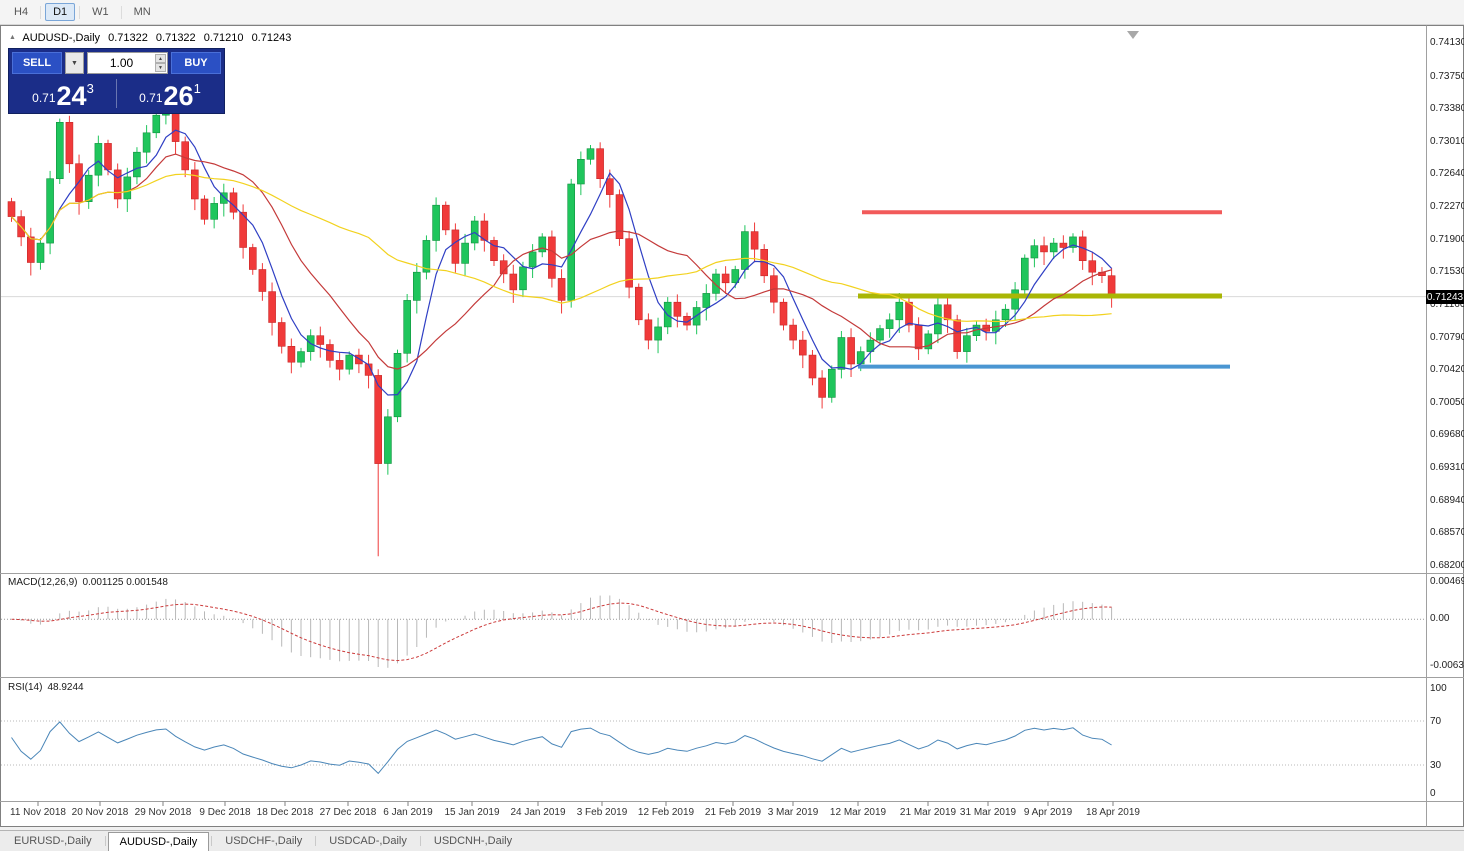 Image resolution: width=1464 pixels, height=851 pixels. I want to click on price-axis-label: 0.69680, so click(1447, 434).